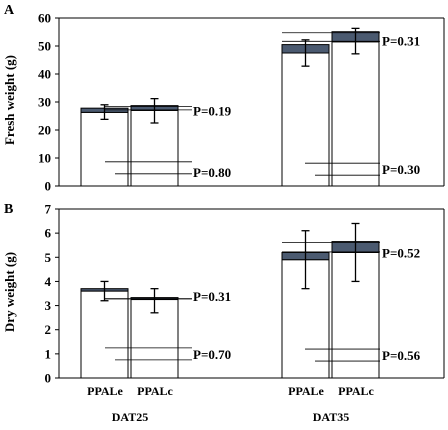 The height and width of the screenshot is (430, 448). What do you see at coordinates (212, 110) in the screenshot?
I see `panel-a-p-value-label-1: P=0.19` at bounding box center [212, 110].